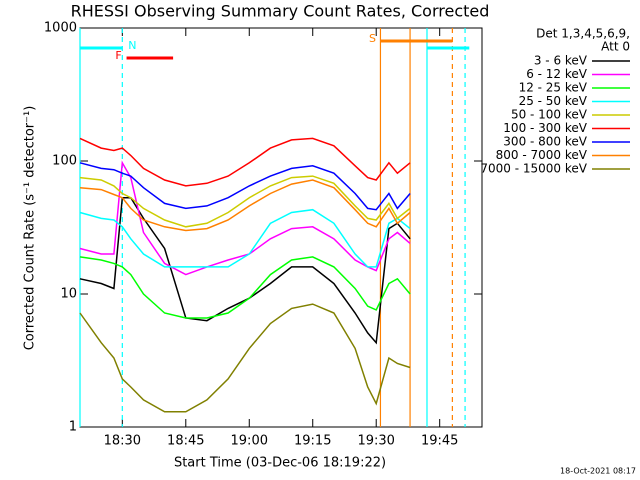  Describe the element at coordinates (68, 294) in the screenshot. I see `y-tick-label: 10` at that location.